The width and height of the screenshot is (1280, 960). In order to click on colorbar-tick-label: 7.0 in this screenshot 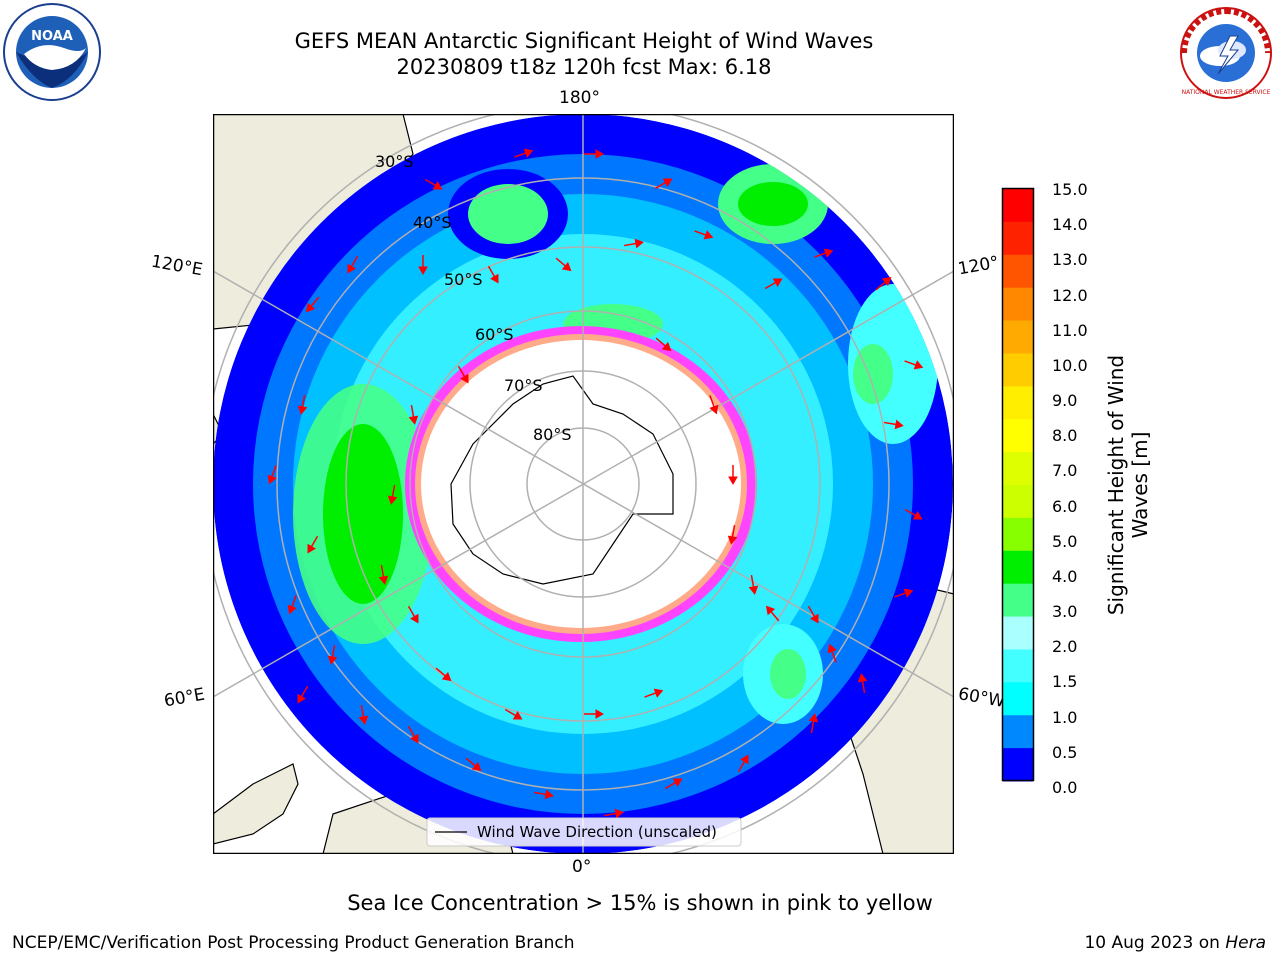, I will do `click(1065, 471)`.